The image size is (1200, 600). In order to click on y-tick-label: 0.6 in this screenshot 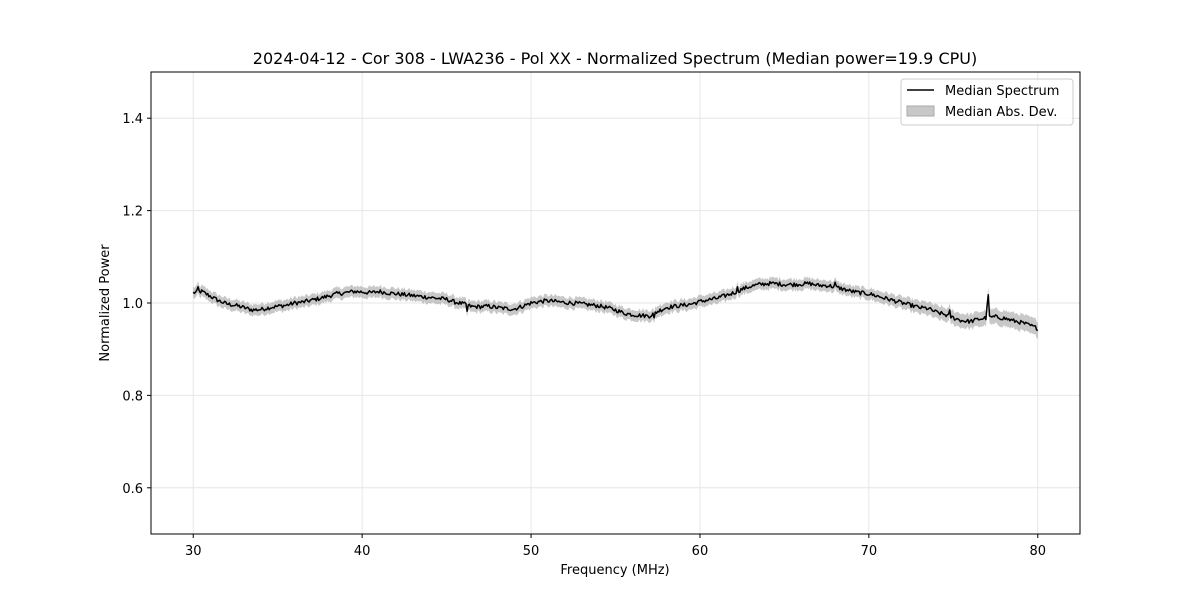, I will do `click(132, 489)`.